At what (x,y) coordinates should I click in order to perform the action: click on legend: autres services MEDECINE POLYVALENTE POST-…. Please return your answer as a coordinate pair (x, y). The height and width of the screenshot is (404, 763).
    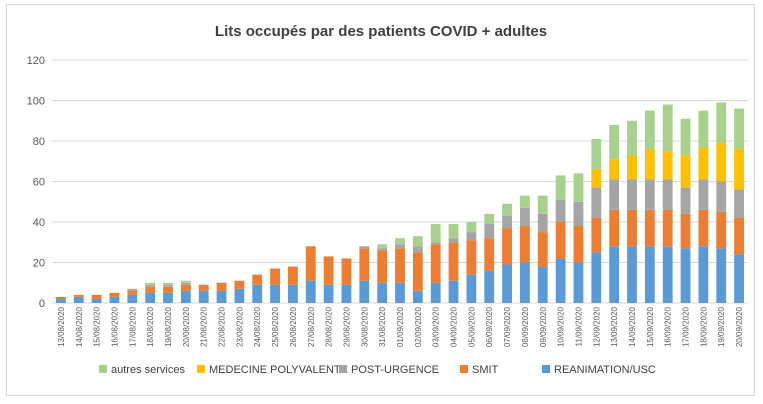
    Looking at the image, I should click on (377, 370).